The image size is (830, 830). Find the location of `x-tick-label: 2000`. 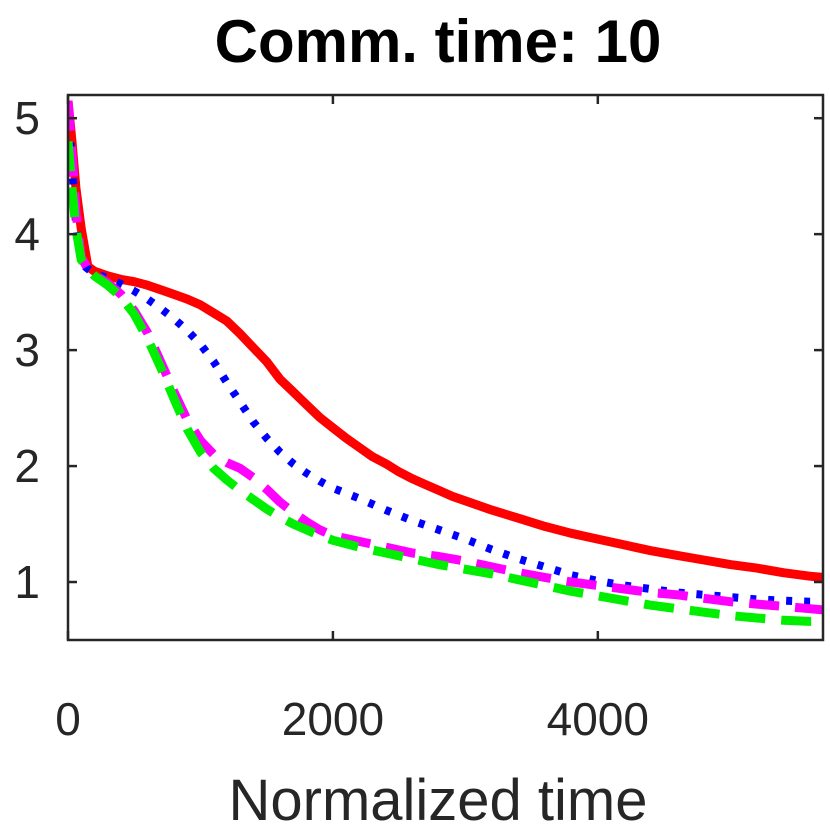

x-tick-label: 2000 is located at coordinates (333, 719).